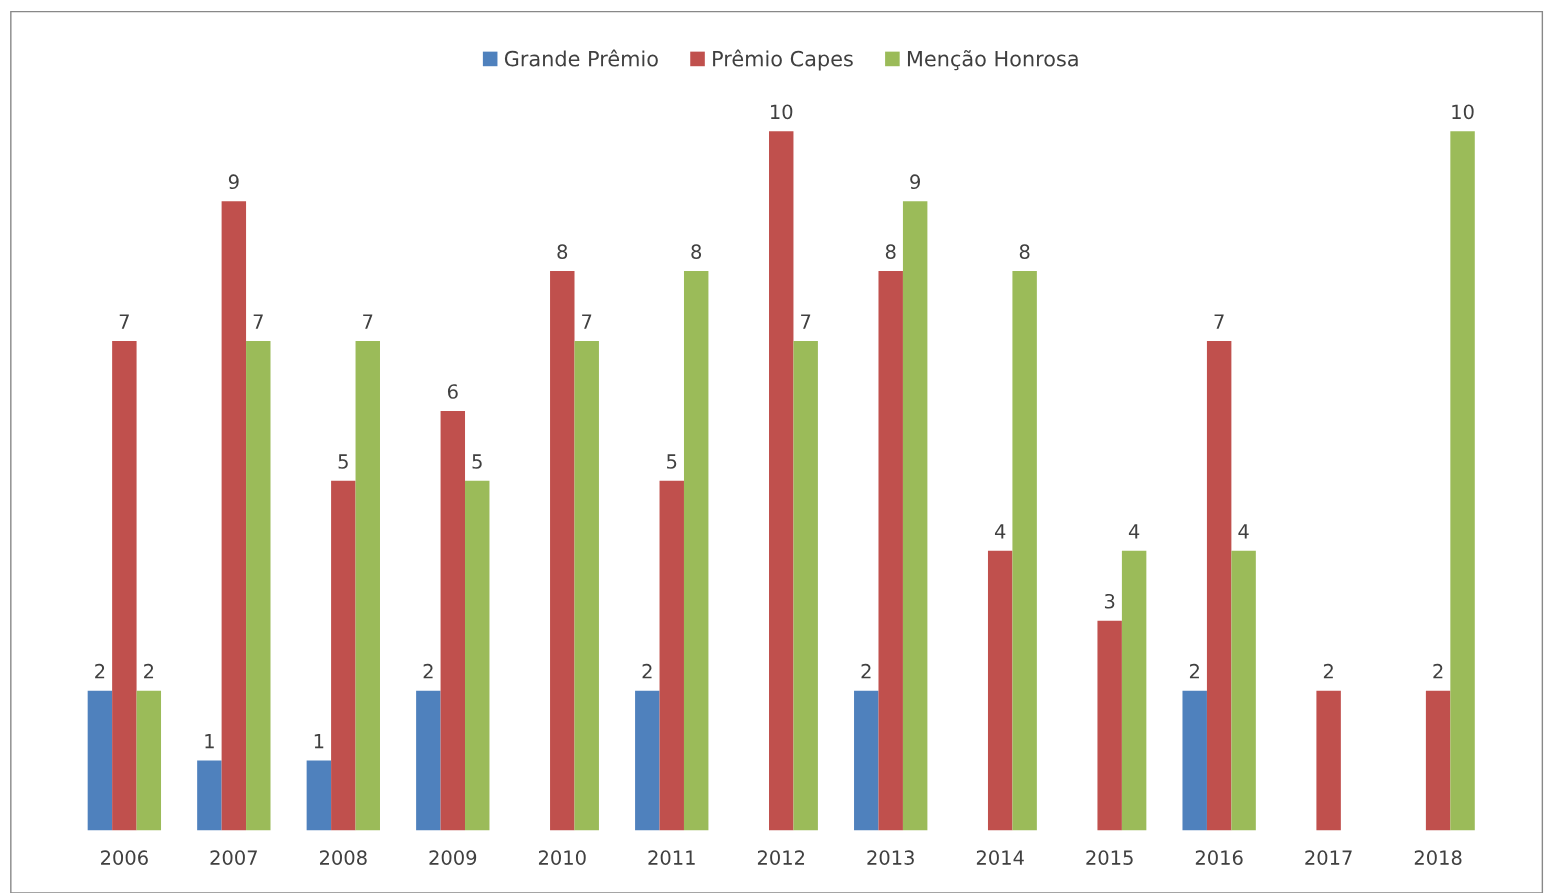 The height and width of the screenshot is (893, 1547). I want to click on legend-label: Menção Honrosa, so click(992, 60).